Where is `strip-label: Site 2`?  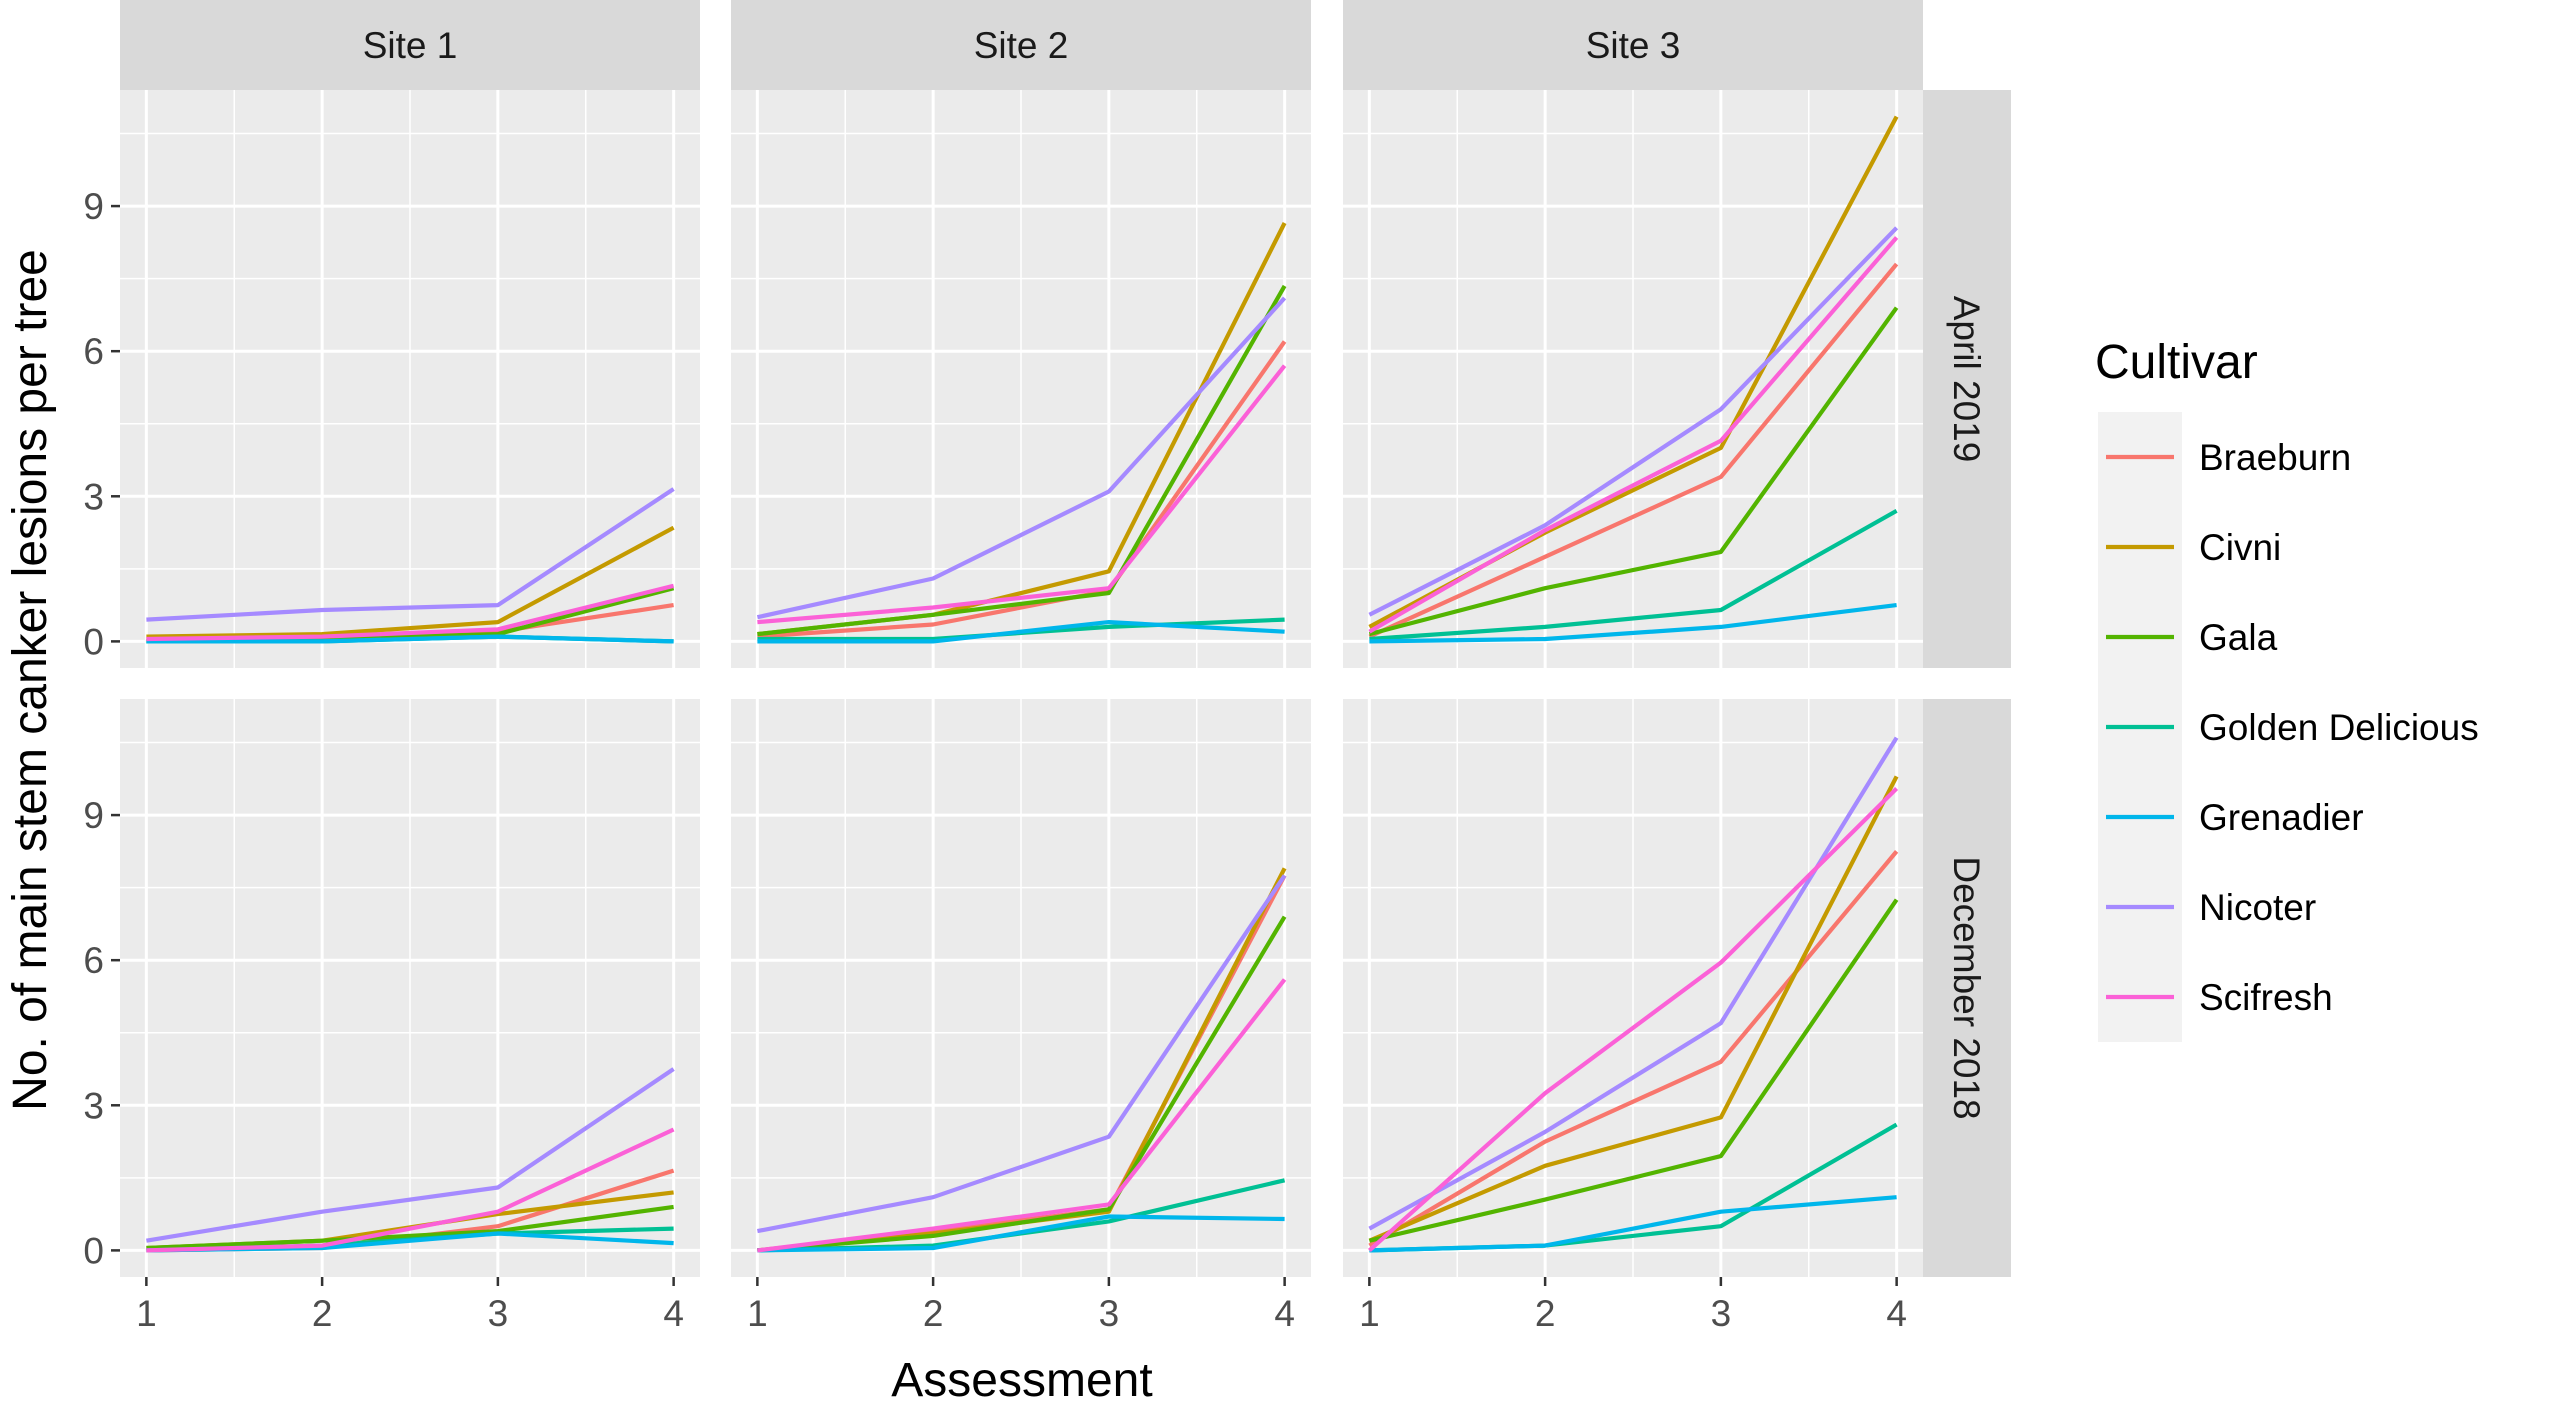
strip-label: Site 2 is located at coordinates (1021, 45).